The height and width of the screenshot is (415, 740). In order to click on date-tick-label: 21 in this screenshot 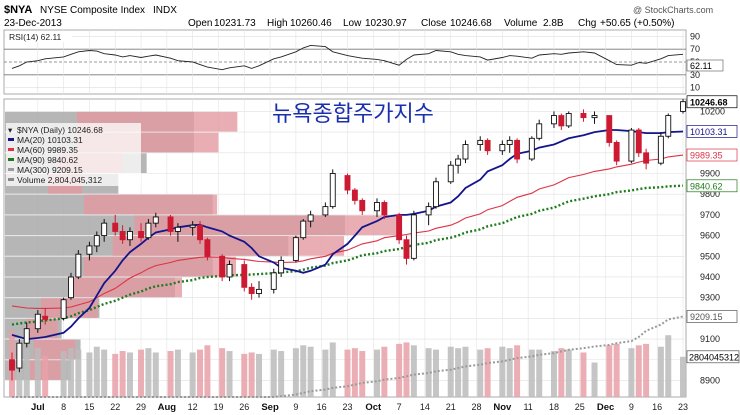, I will do `click(451, 407)`.